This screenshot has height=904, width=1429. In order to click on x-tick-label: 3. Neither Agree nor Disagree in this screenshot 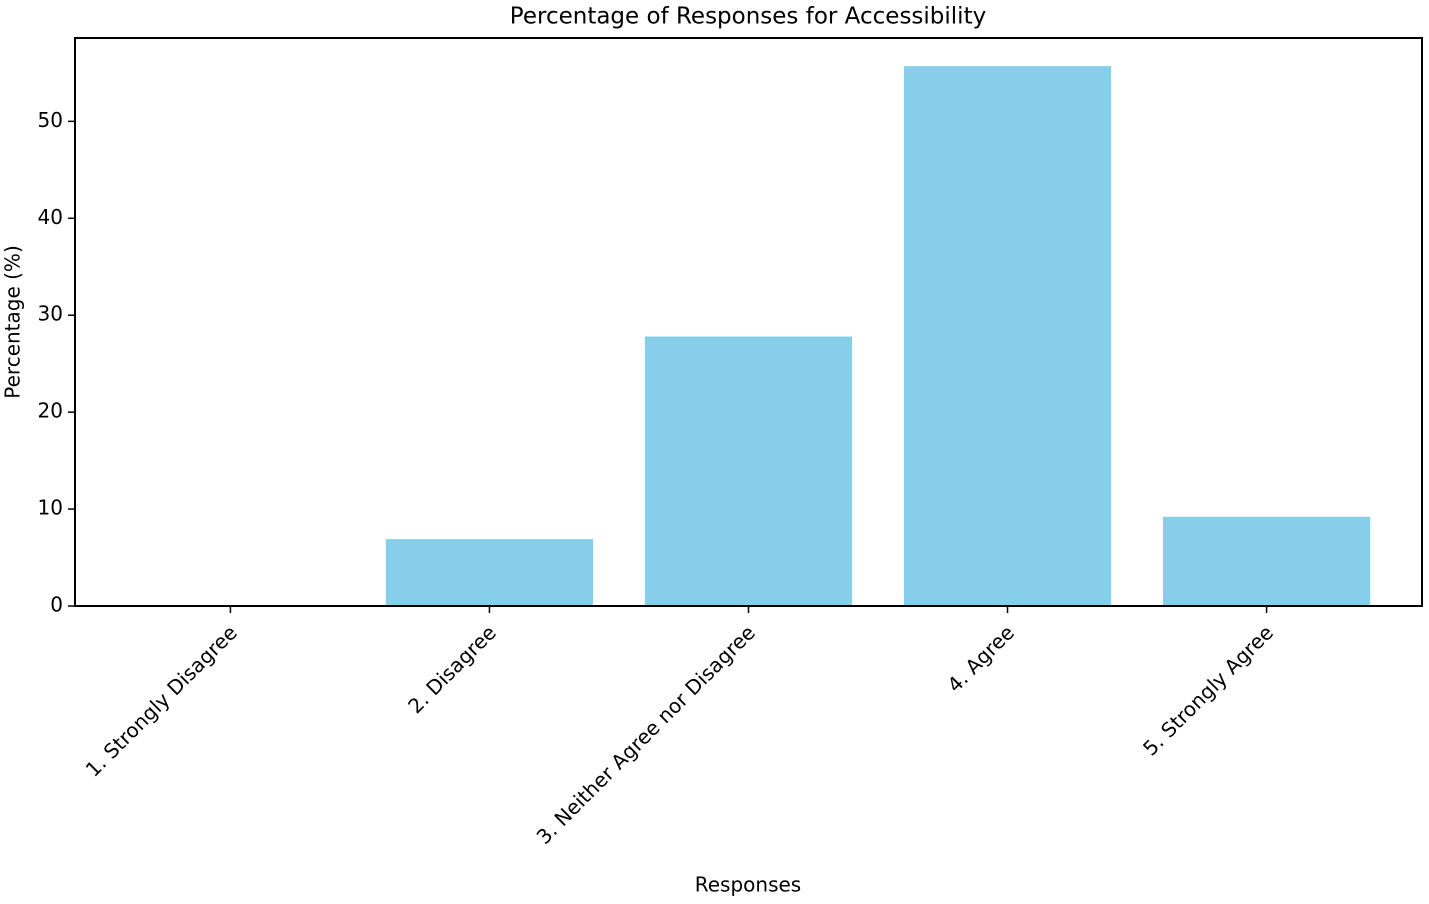, I will do `click(646, 734)`.